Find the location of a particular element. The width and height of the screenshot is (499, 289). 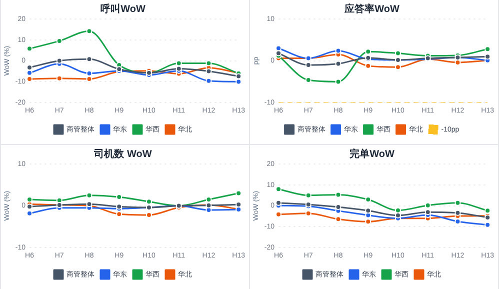

chart-title: 司机数 WoW is located at coordinates (122, 154).